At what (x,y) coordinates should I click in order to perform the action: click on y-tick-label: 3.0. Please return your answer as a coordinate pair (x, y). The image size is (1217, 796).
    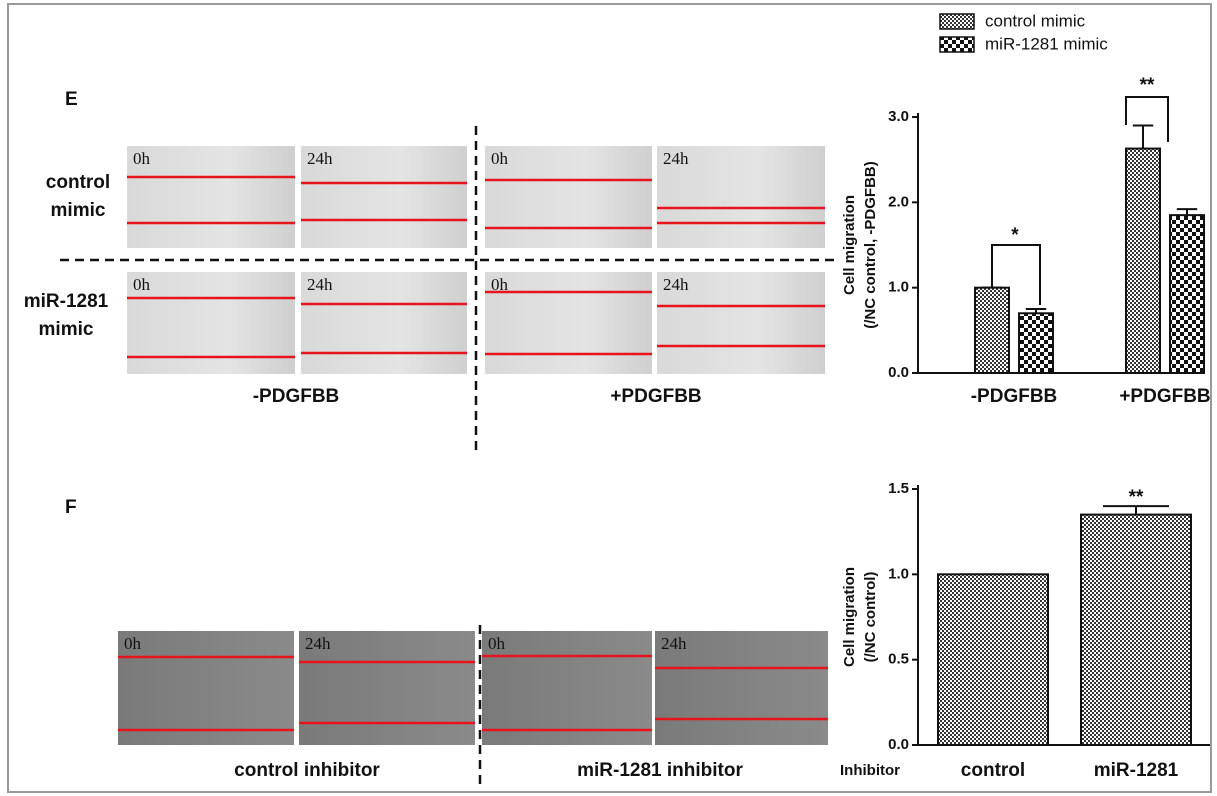
    Looking at the image, I should click on (898, 116).